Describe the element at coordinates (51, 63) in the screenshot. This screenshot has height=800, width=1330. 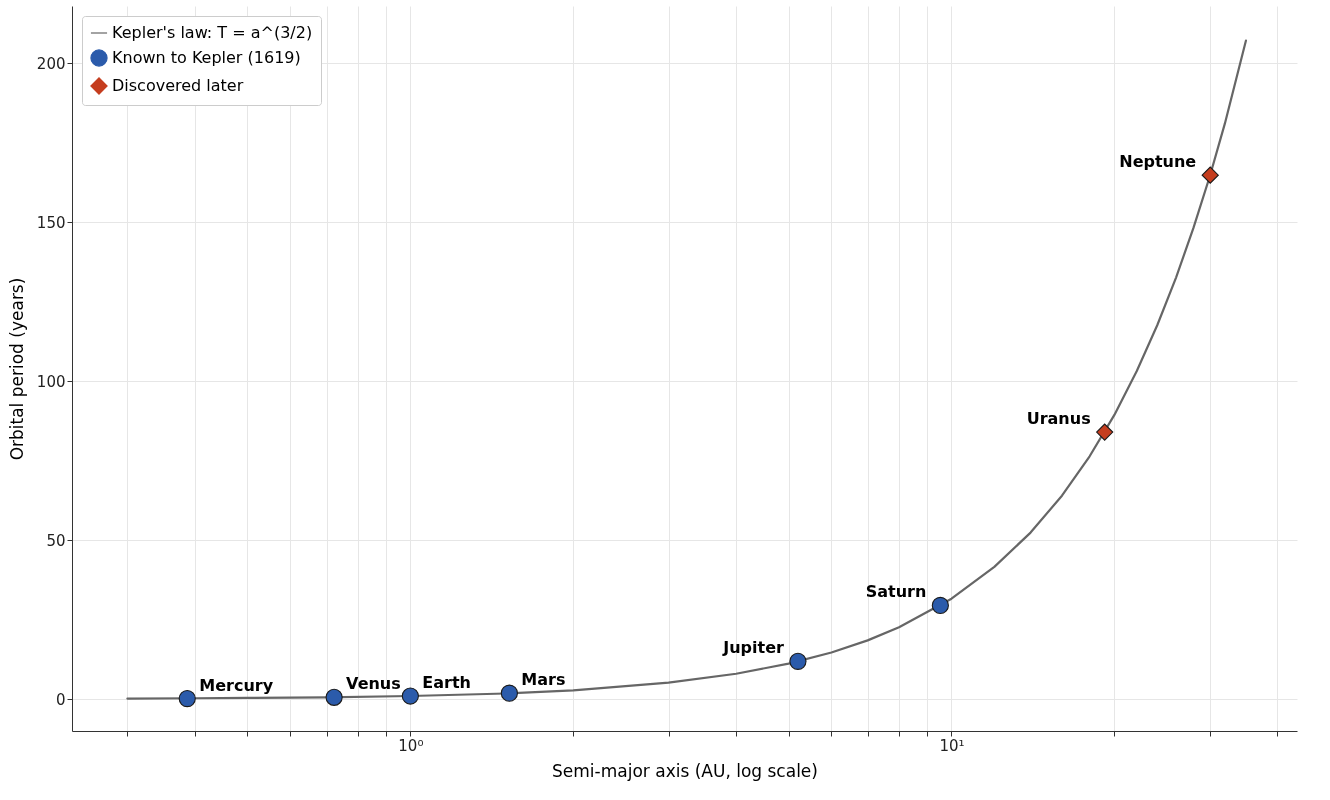
I see `y-tick-label: 200` at that location.